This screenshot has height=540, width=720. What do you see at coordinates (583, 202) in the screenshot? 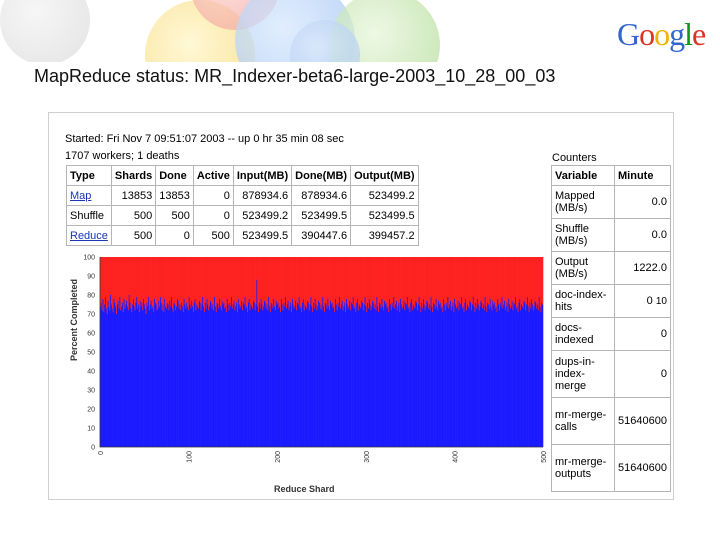
I see `variable-cell: Mapped (MB/s)` at bounding box center [583, 202].